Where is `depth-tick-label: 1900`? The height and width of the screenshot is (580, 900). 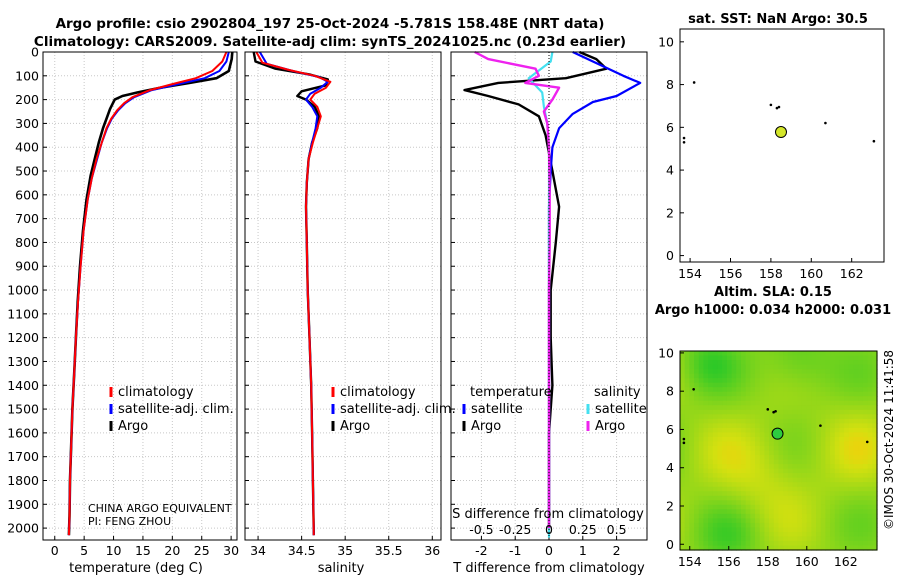
depth-tick-label: 1900 is located at coordinates (23, 504).